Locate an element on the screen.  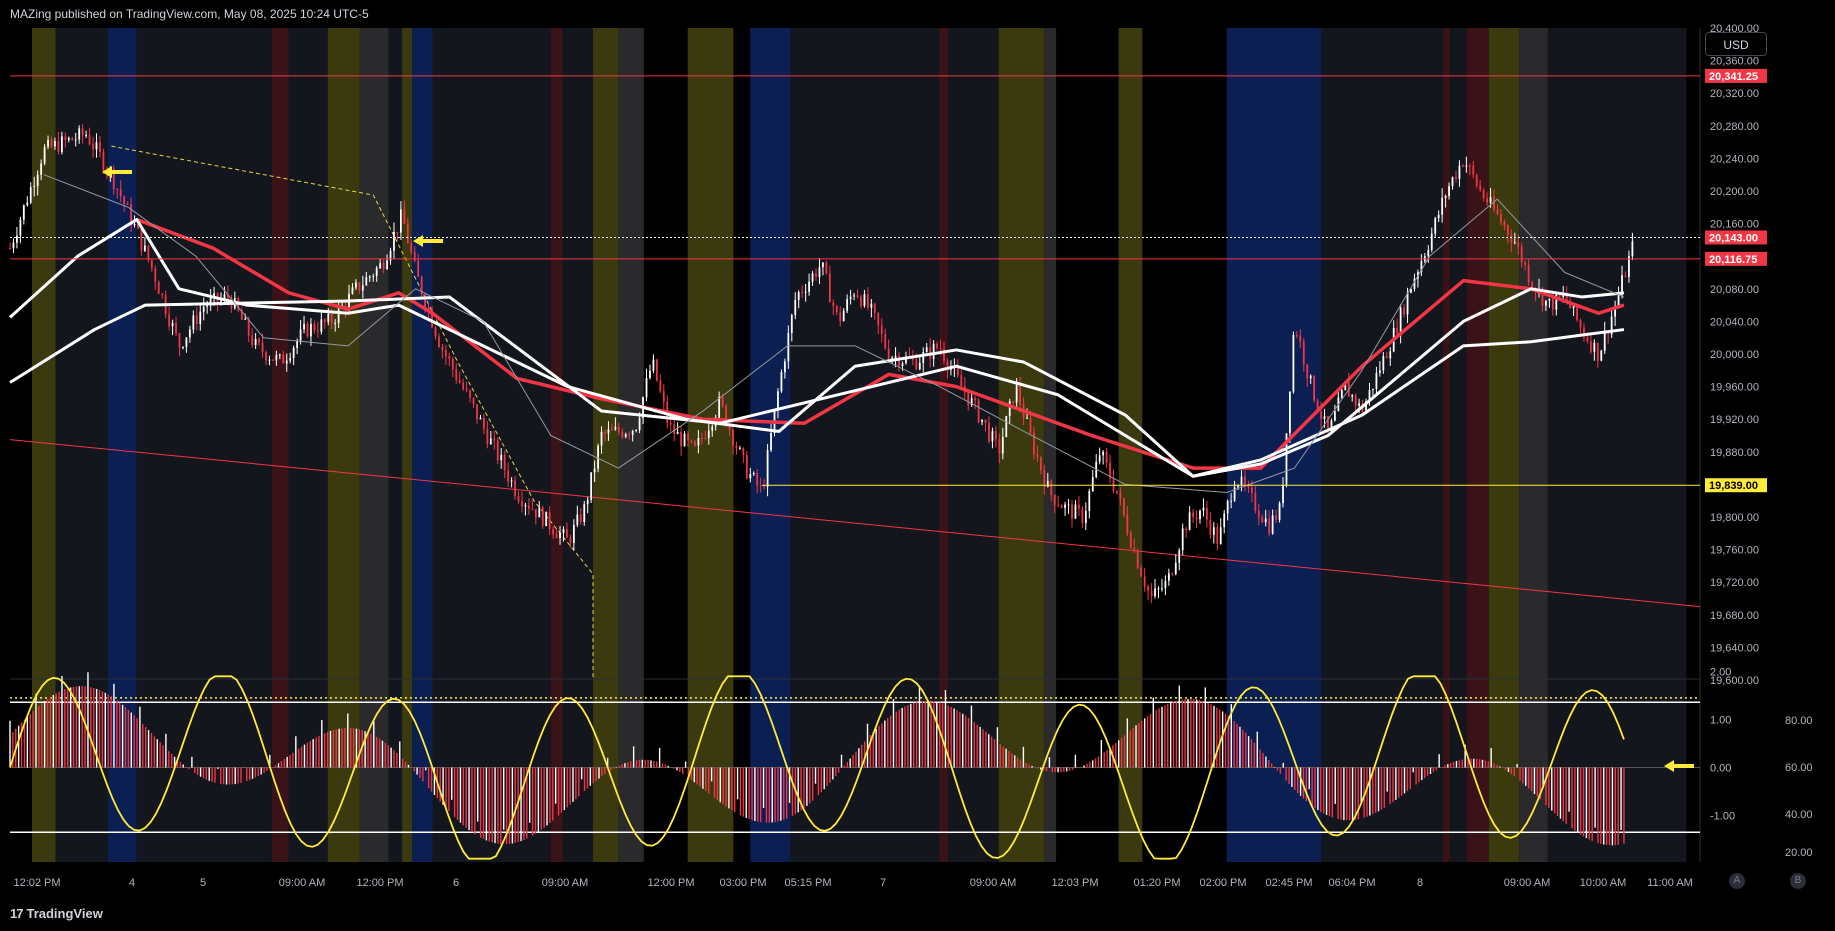
tradingview-footer: 17 TradingView is located at coordinates (56, 913).